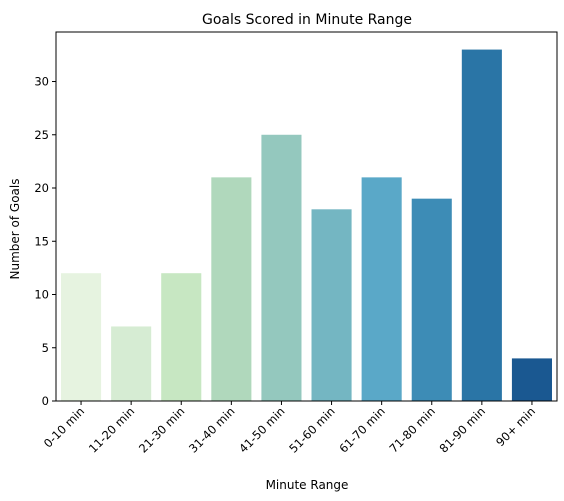 The width and height of the screenshot is (564, 501). Describe the element at coordinates (311, 429) in the screenshot. I see `x-tick-label: 51-60 min` at that location.